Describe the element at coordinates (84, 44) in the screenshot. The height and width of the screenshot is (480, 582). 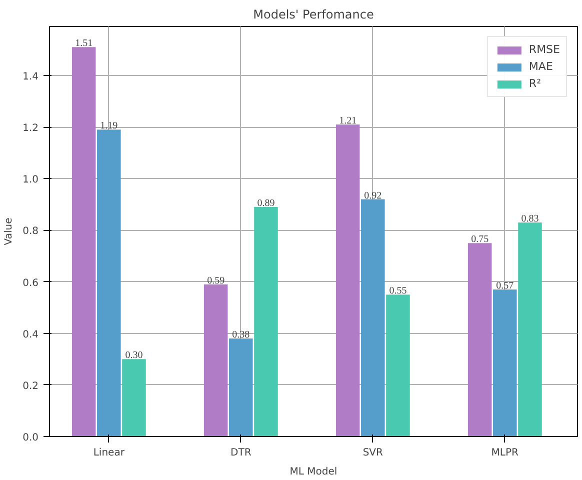
I see `data-label: 1.51` at that location.